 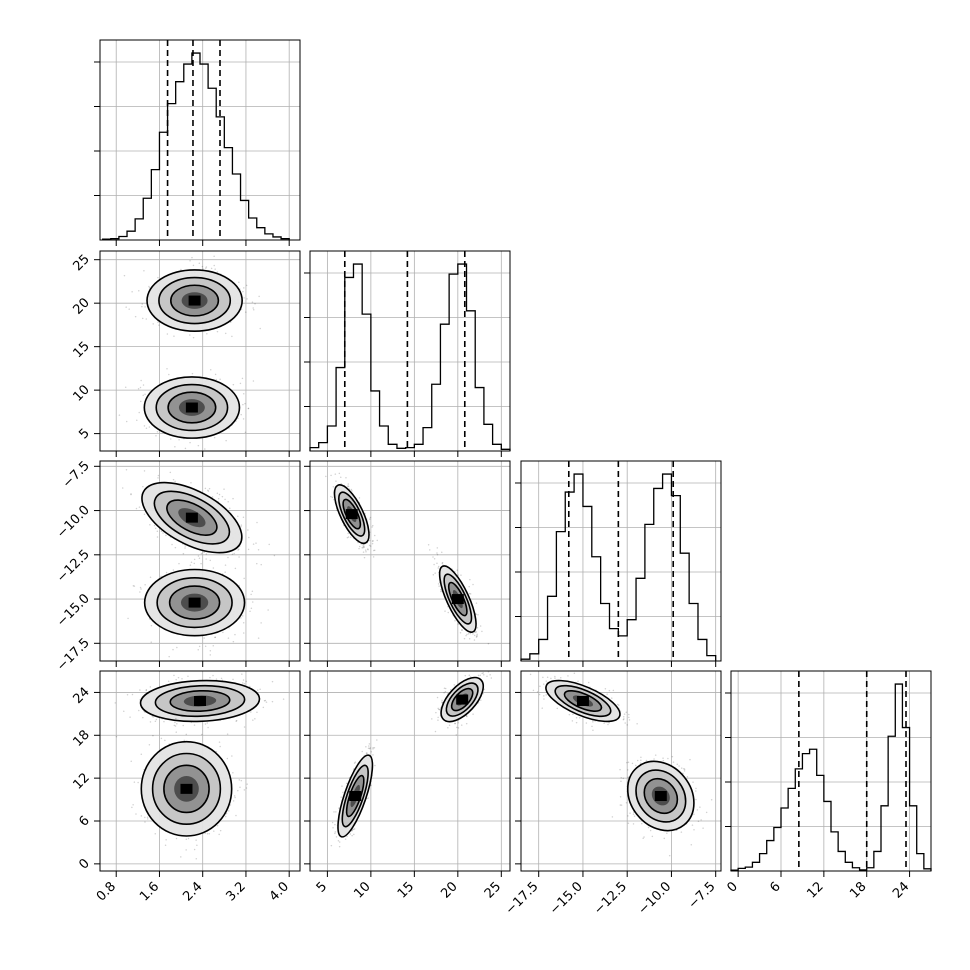 What do you see at coordinates (198, 563) in the screenshot?
I see `density-layer` at bounding box center [198, 563].